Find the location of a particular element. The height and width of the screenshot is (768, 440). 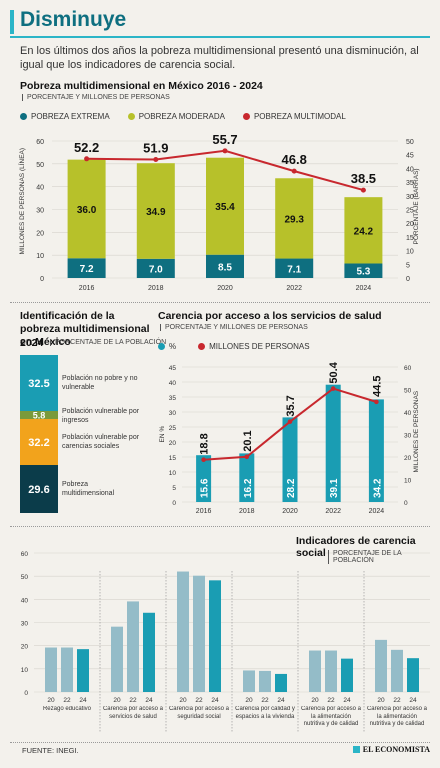

chart1-label-multimodal: 52.2 is located at coordinates (86, 147).